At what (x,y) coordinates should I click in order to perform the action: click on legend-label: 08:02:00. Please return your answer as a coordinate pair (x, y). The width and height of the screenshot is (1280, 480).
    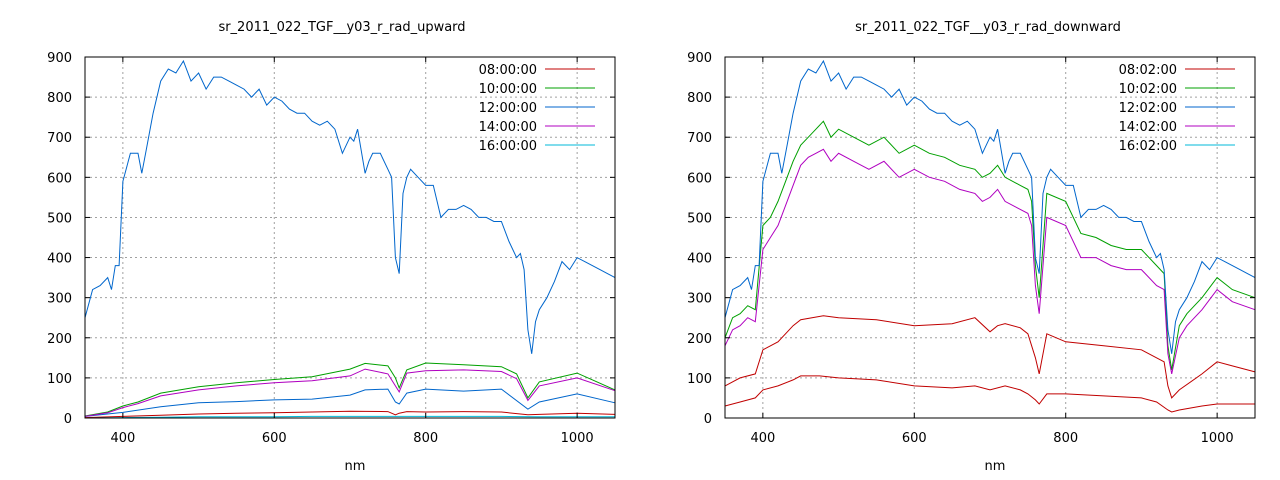
    Looking at the image, I should click on (1148, 70).